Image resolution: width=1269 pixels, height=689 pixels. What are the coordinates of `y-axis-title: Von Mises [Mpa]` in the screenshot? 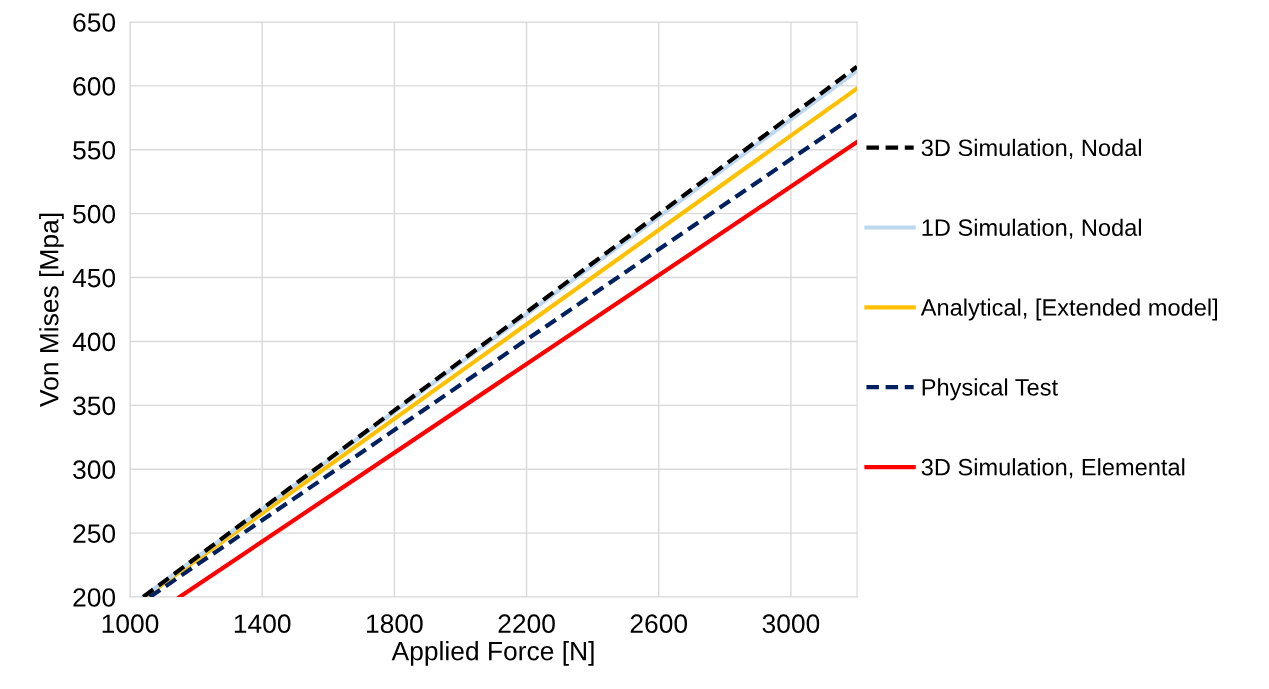 It's located at (51, 310).